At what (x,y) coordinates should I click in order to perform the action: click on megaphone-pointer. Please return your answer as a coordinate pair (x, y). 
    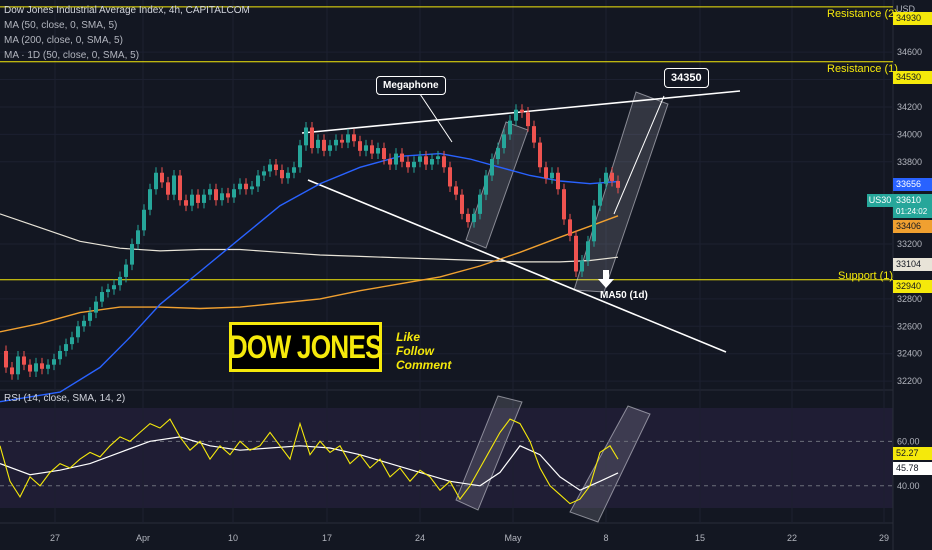
    Looking at the image, I should click on (435, 116).